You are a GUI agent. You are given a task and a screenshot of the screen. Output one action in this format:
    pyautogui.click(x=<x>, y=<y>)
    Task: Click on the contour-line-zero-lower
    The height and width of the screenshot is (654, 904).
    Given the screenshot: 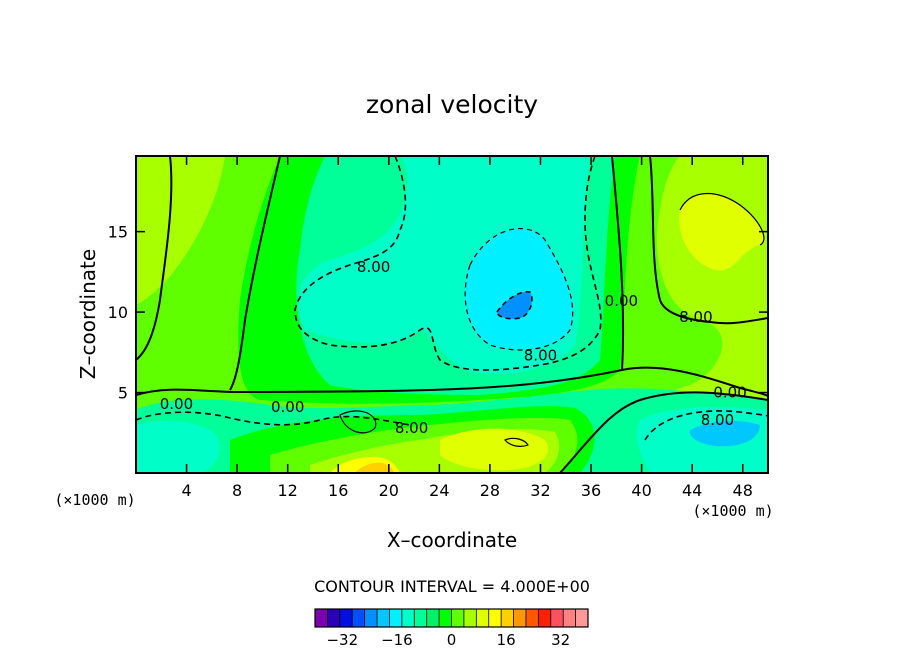 What is the action you would take?
    pyautogui.click(x=452, y=381)
    